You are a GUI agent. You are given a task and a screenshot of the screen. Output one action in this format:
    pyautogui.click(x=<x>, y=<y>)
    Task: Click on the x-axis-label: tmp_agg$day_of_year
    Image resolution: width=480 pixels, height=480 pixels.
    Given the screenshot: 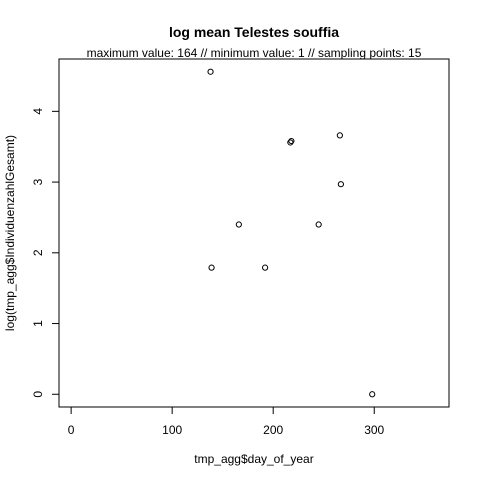 What is the action you would take?
    pyautogui.click(x=253, y=459)
    